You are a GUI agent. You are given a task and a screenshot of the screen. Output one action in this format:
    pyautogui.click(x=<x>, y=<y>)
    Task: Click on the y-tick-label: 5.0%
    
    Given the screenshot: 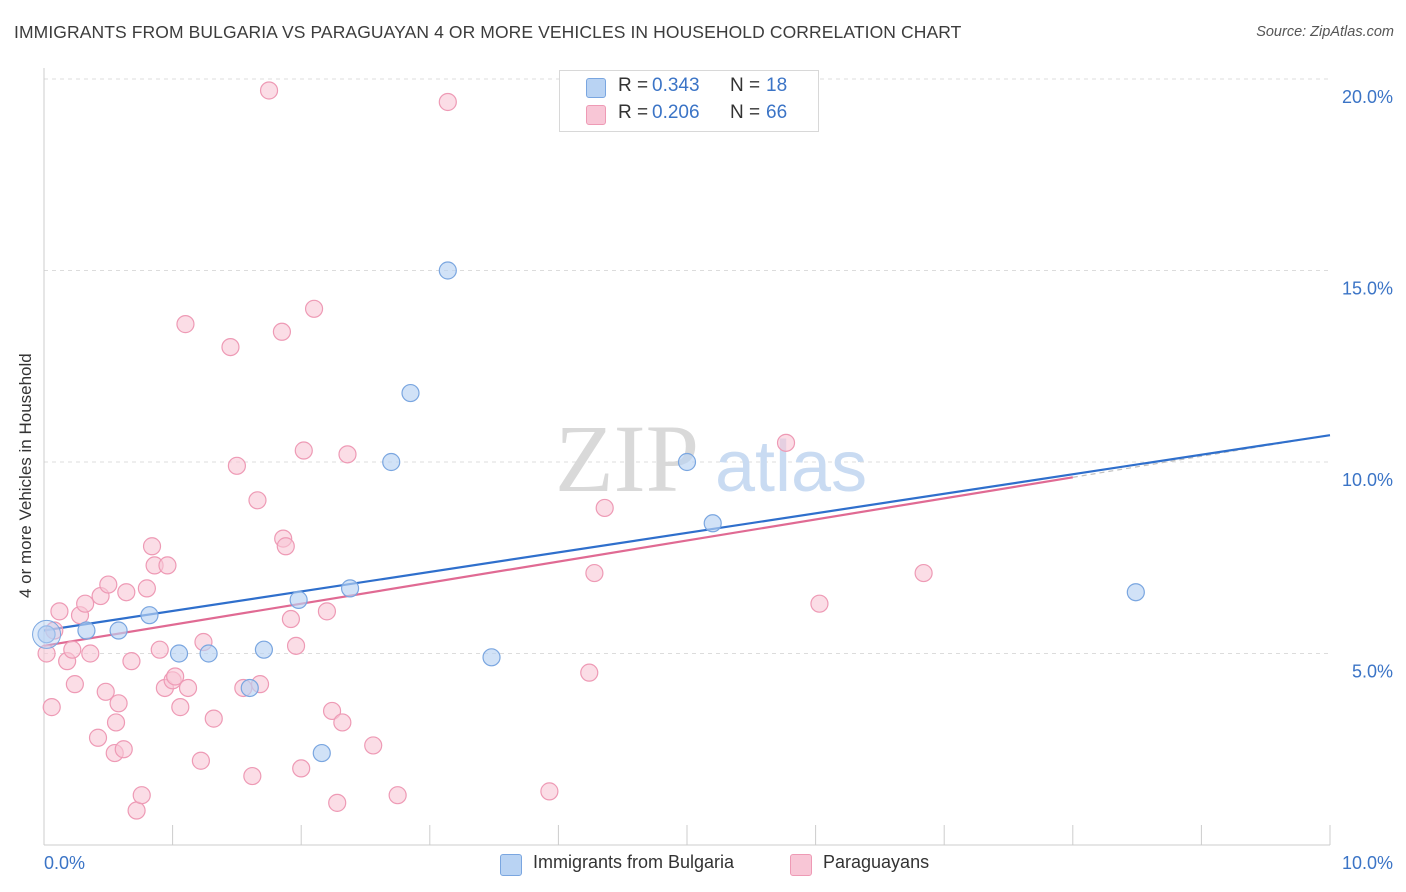 What is the action you would take?
    pyautogui.click(x=1372, y=672)
    